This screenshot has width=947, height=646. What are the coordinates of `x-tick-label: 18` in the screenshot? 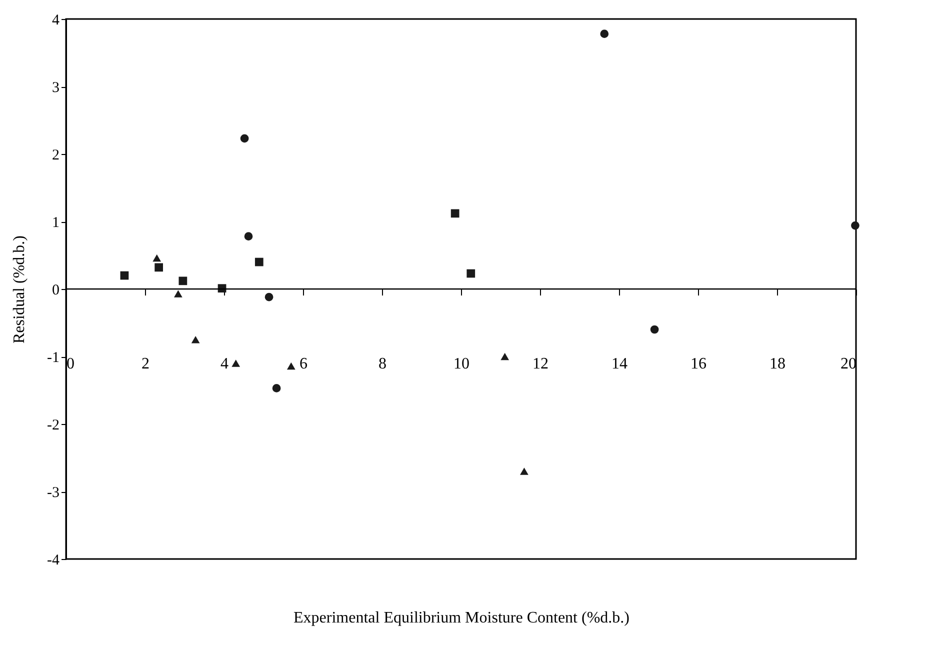 It's located at (778, 364).